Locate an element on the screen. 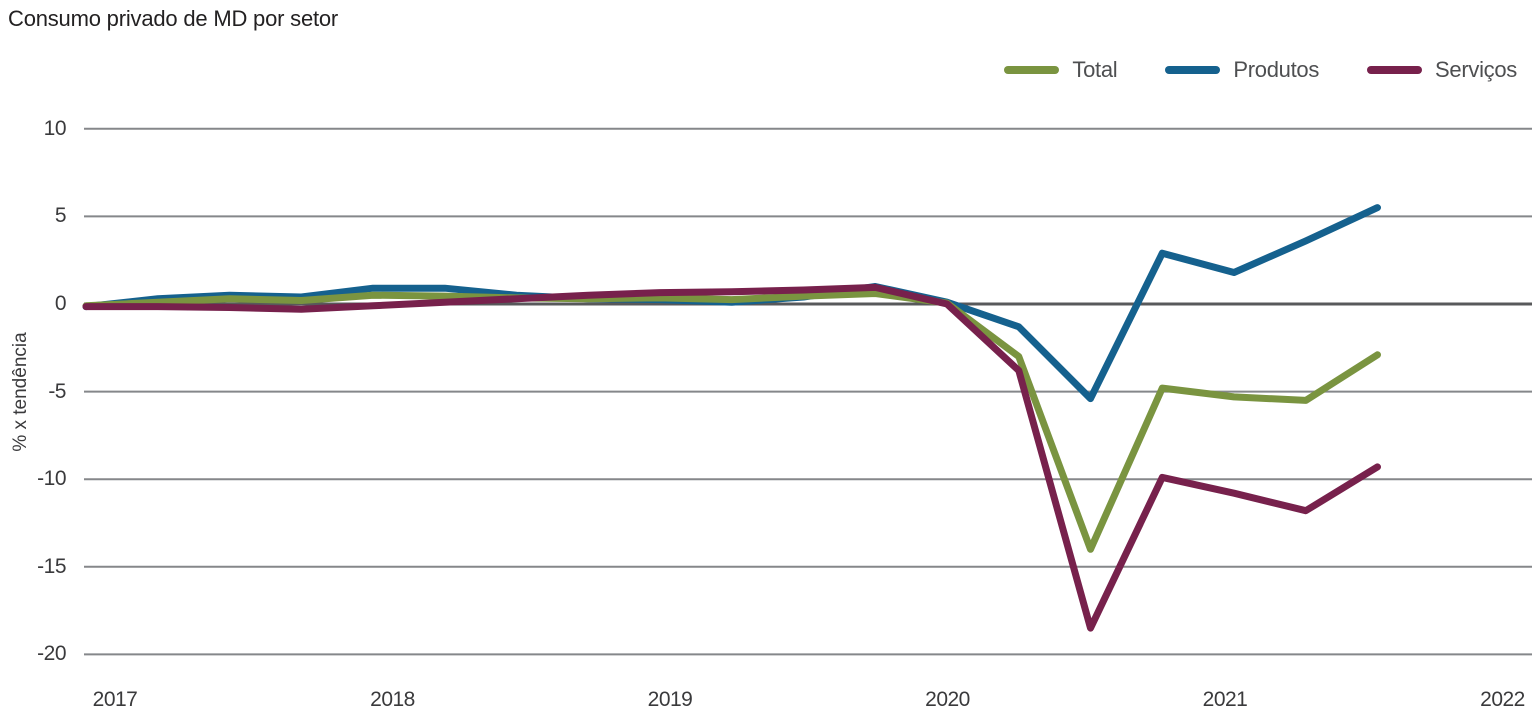 The image size is (1532, 720). y-tick-label: 0 is located at coordinates (60, 303).